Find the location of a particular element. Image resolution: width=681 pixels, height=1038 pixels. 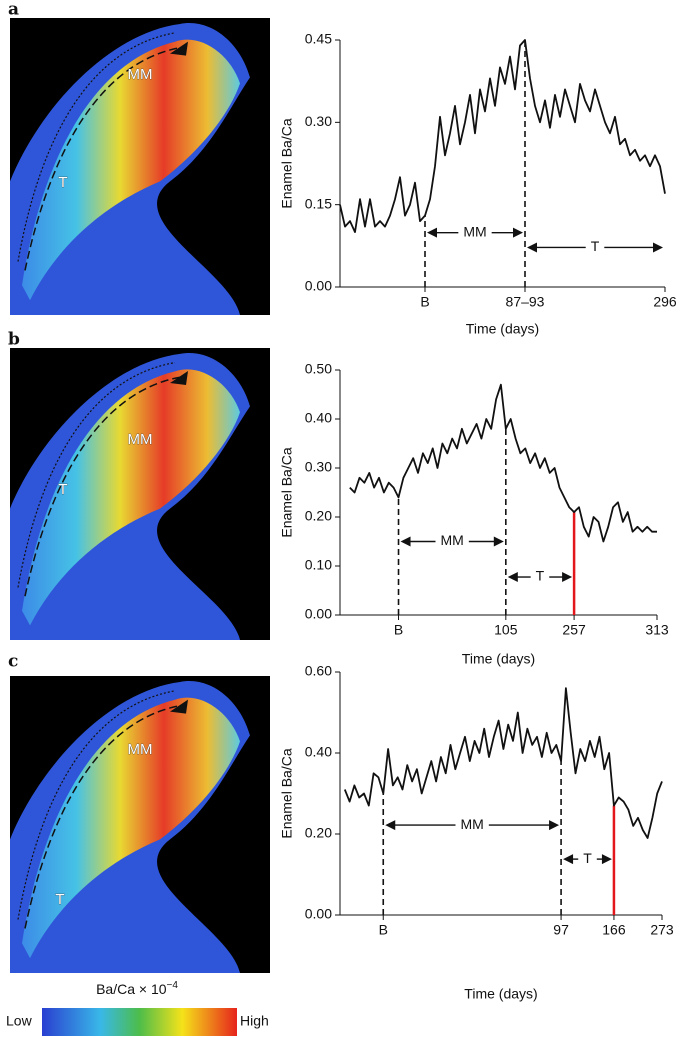

y-tick-label: 0.15 is located at coordinates (318, 203).